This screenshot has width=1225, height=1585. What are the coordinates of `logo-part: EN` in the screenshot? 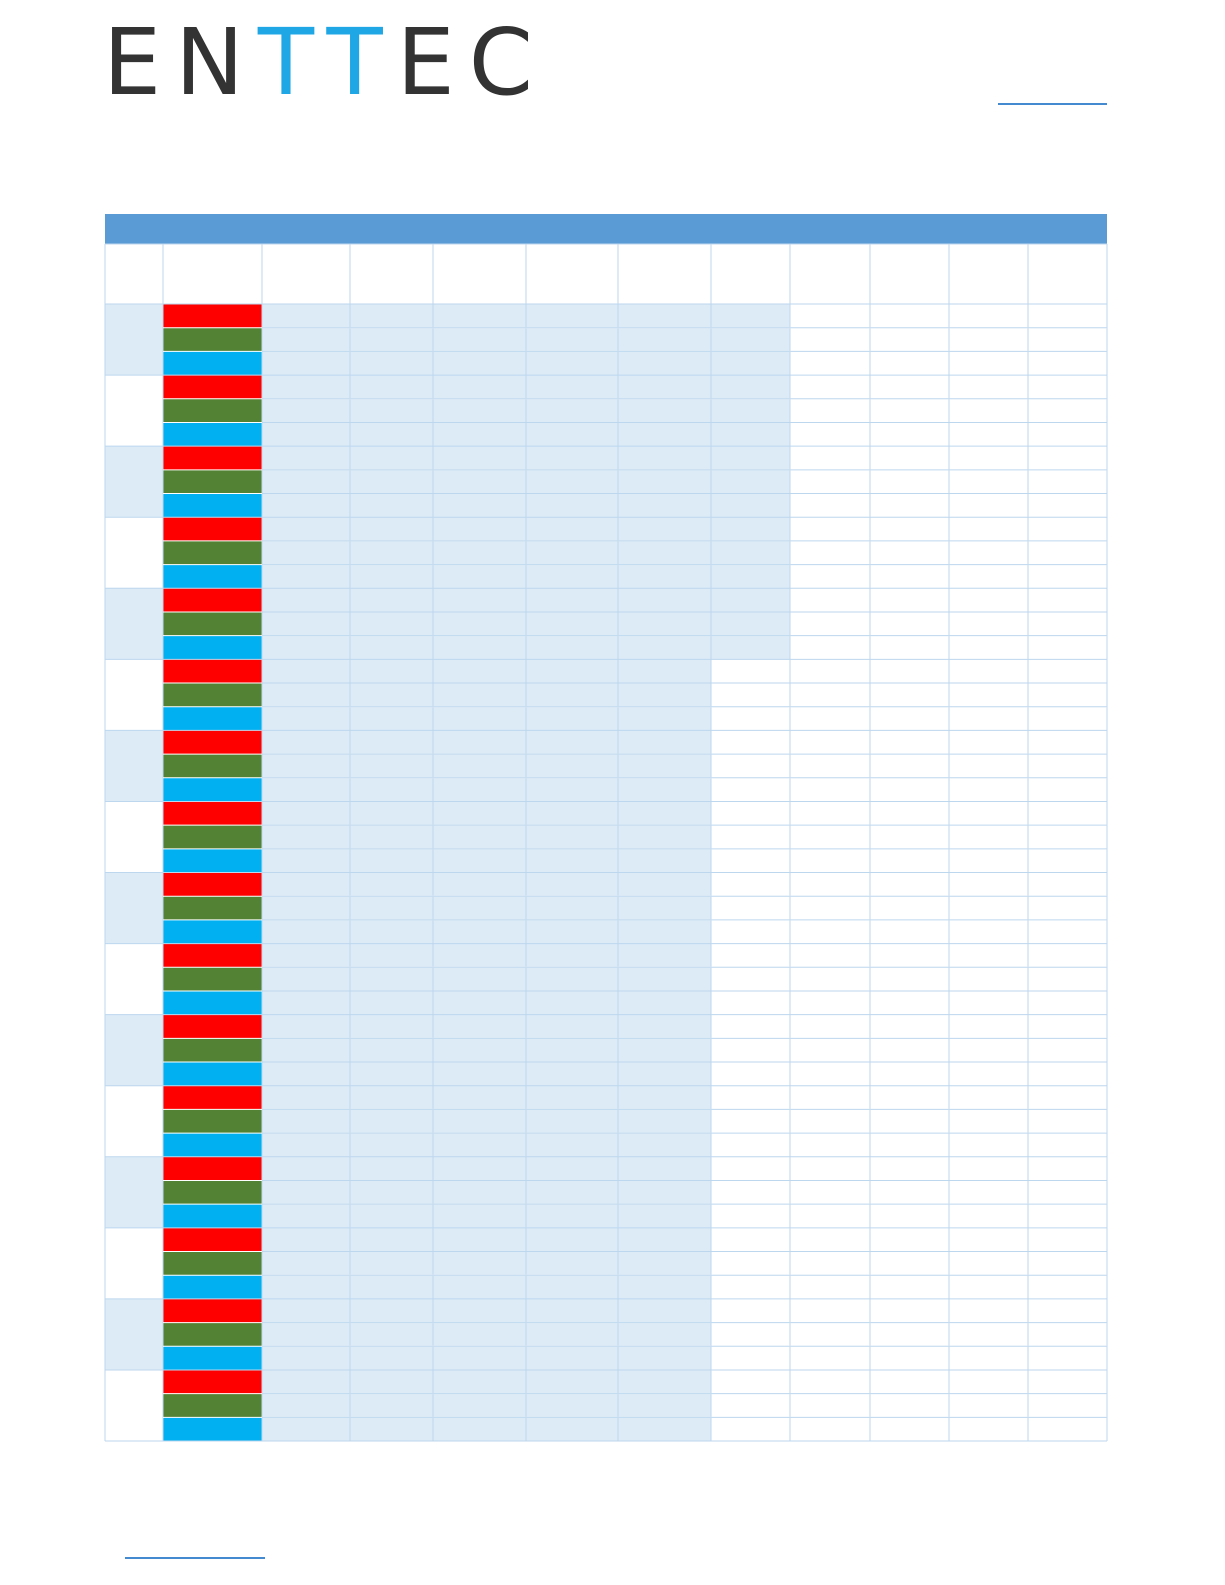 It's located at (173, 62).